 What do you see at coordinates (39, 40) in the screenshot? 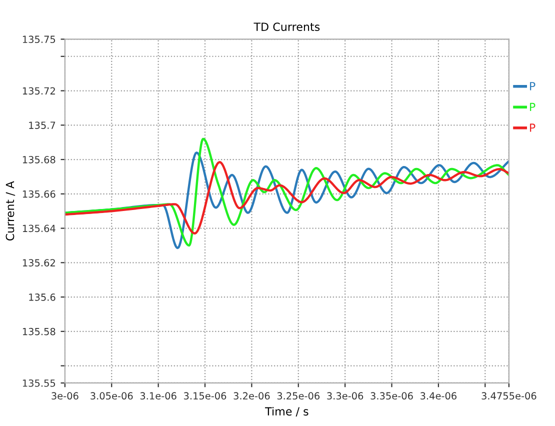
I see `y-tick-label: 135.75` at bounding box center [39, 40].